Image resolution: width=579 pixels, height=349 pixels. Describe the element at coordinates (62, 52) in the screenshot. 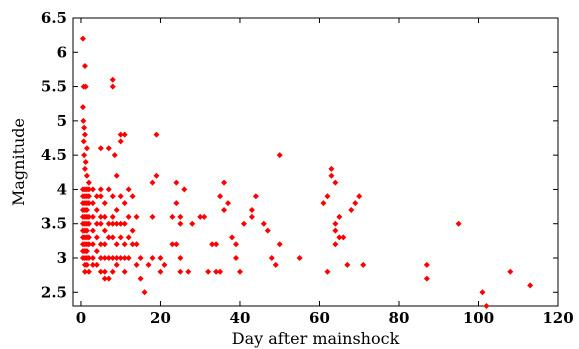

I see `y-tick-label: 6` at that location.